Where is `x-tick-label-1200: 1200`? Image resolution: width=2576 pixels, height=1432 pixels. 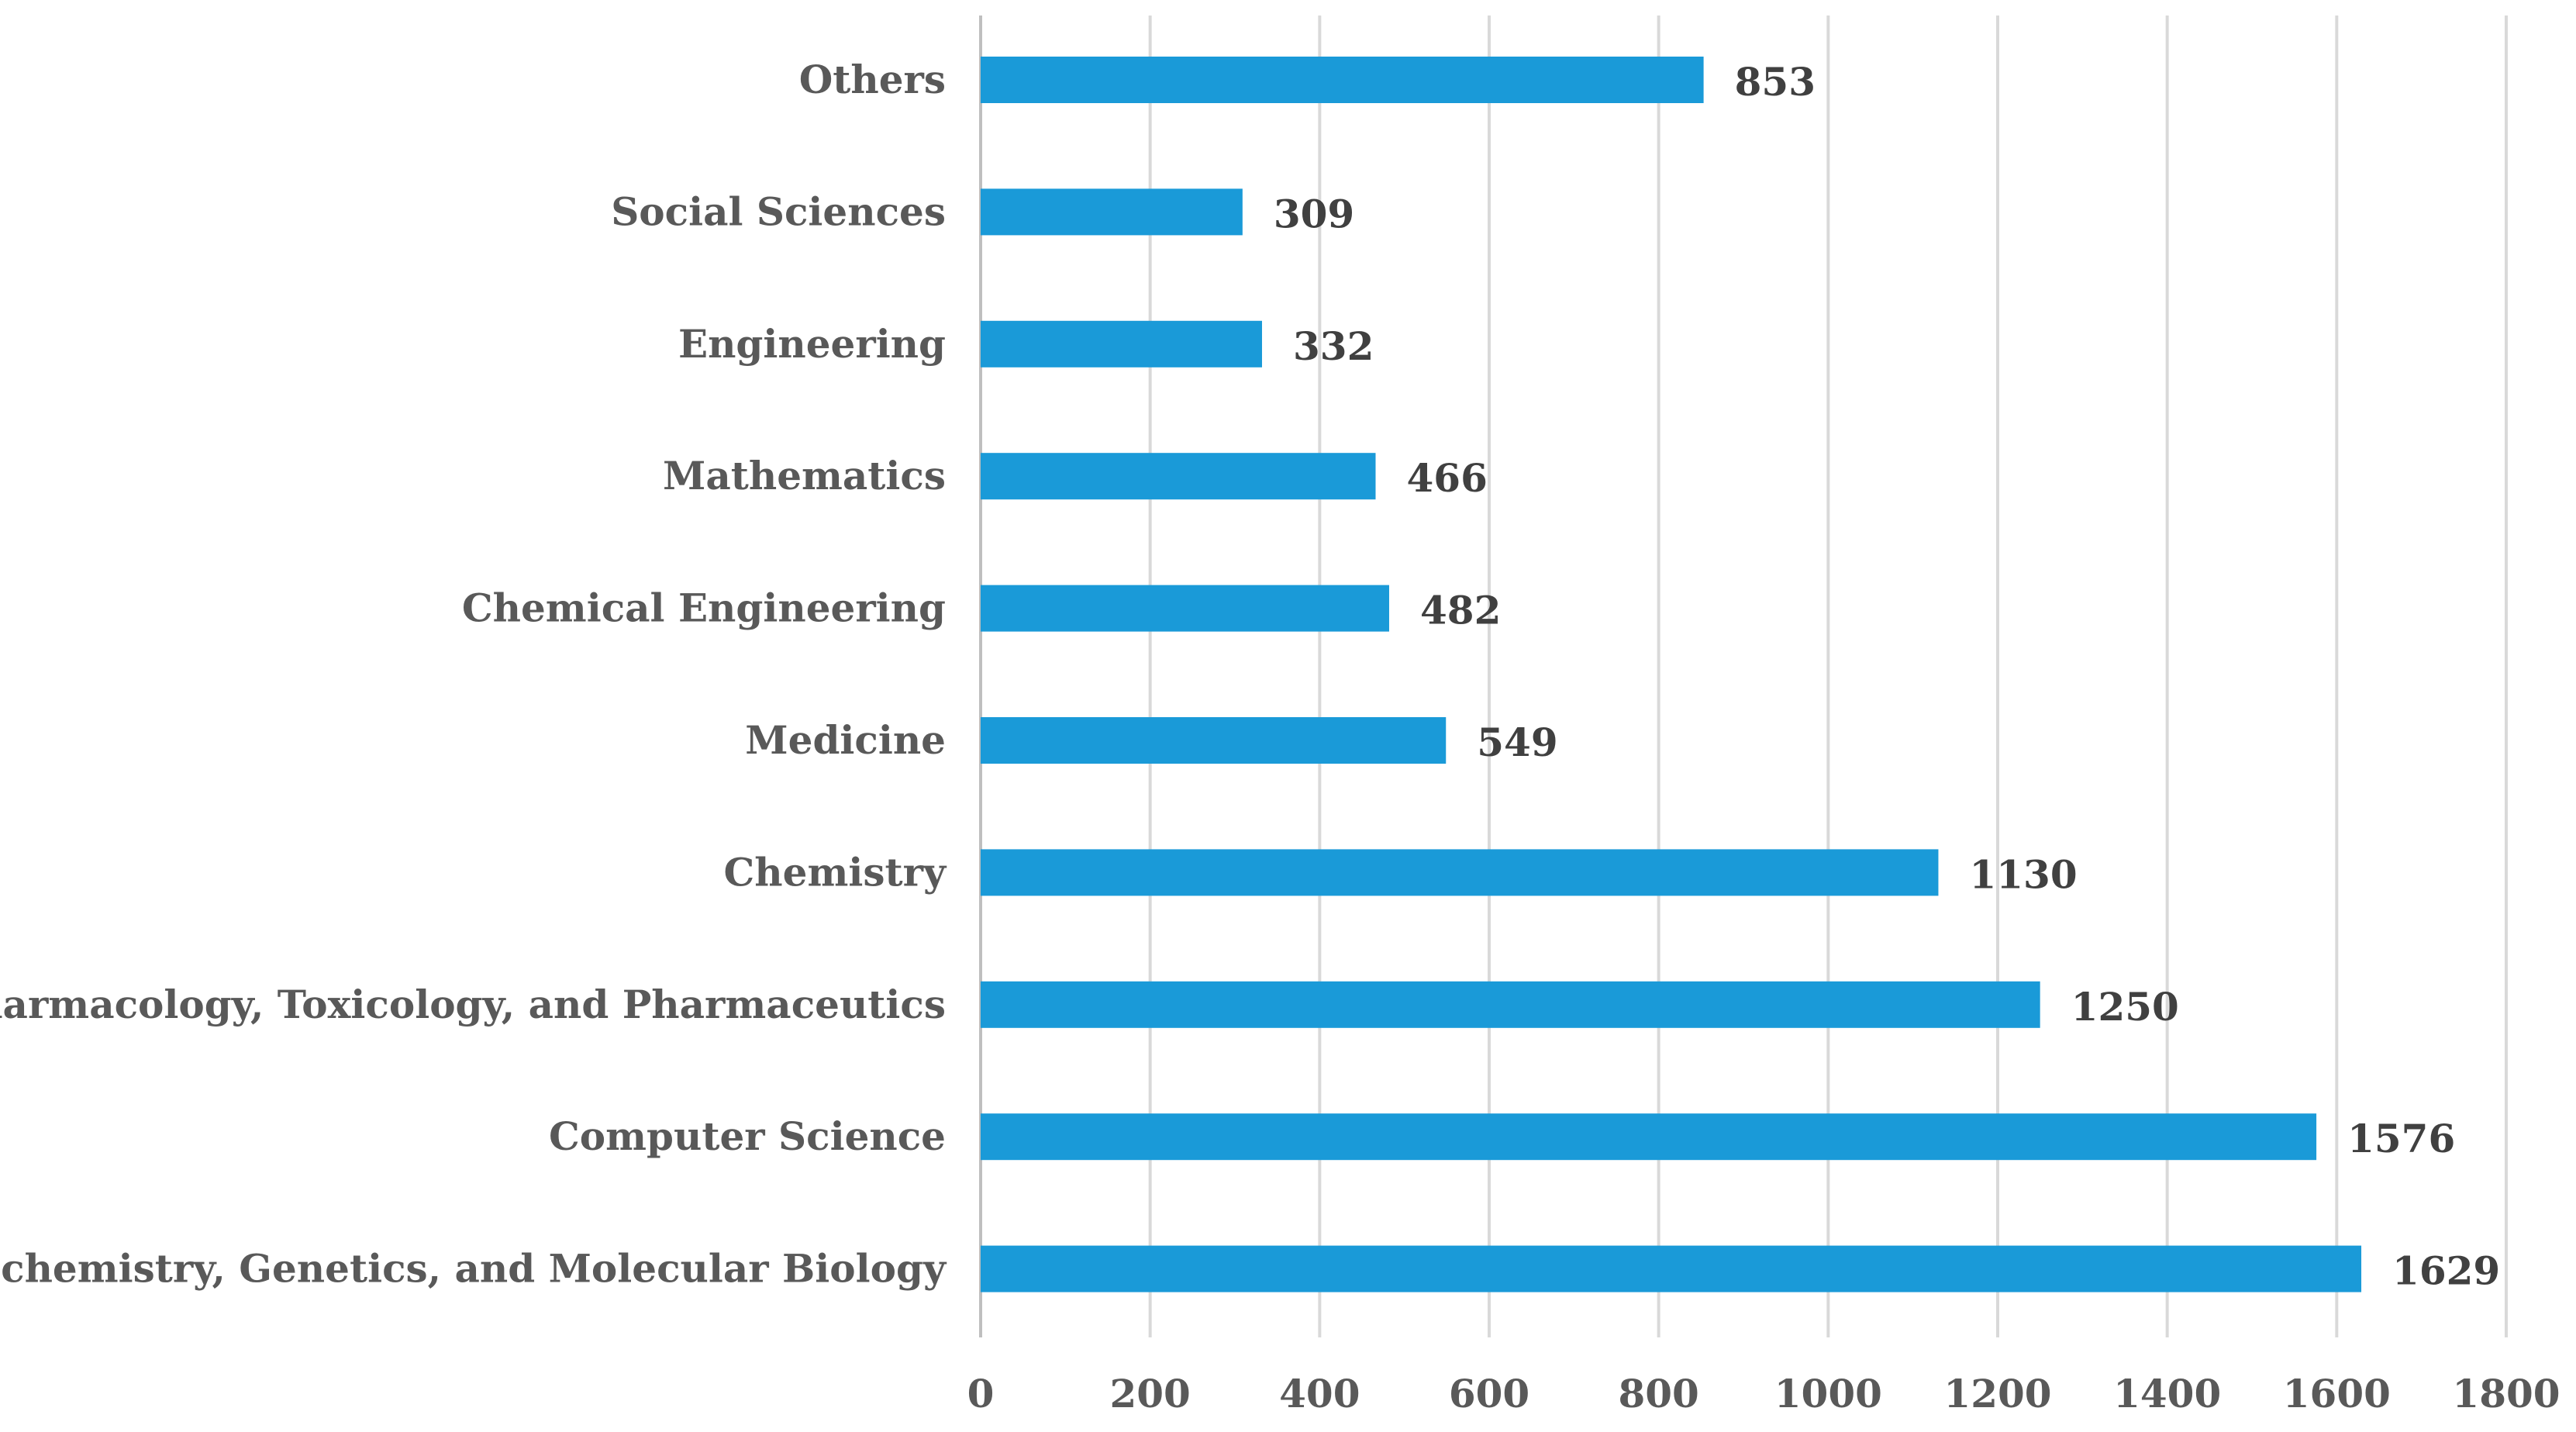 x-tick-label-1200: 1200 is located at coordinates (1997, 1393).